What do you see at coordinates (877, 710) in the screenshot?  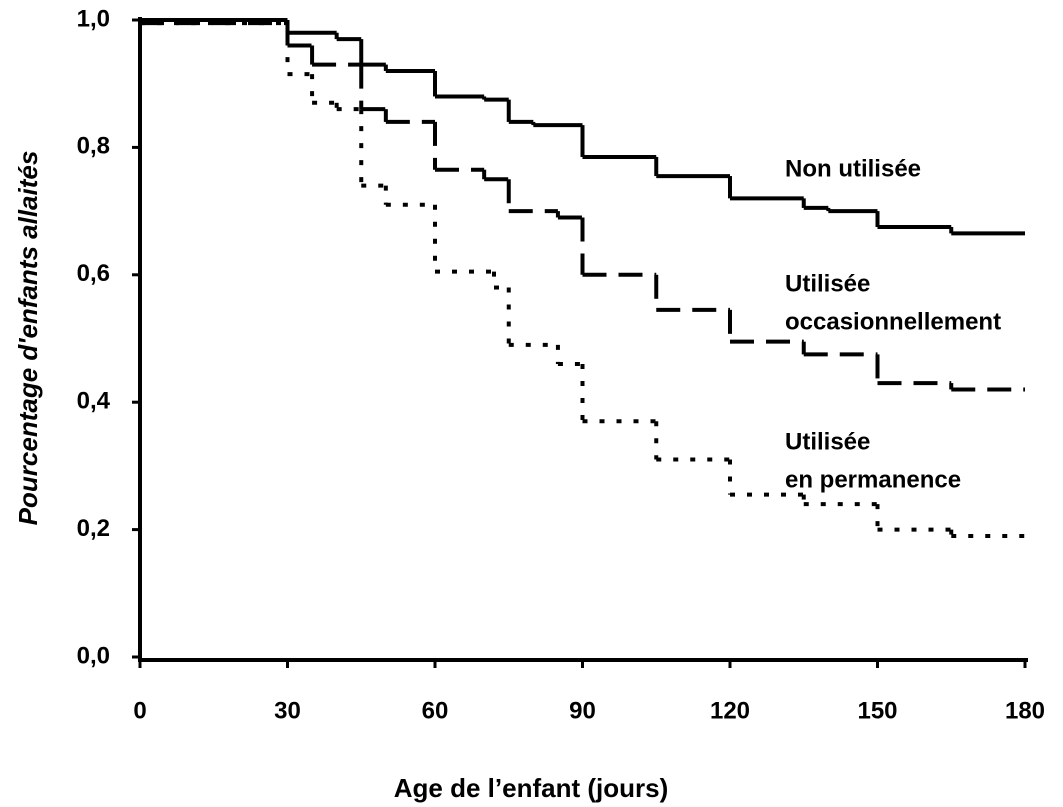 I see `x-tick-label: 150` at bounding box center [877, 710].